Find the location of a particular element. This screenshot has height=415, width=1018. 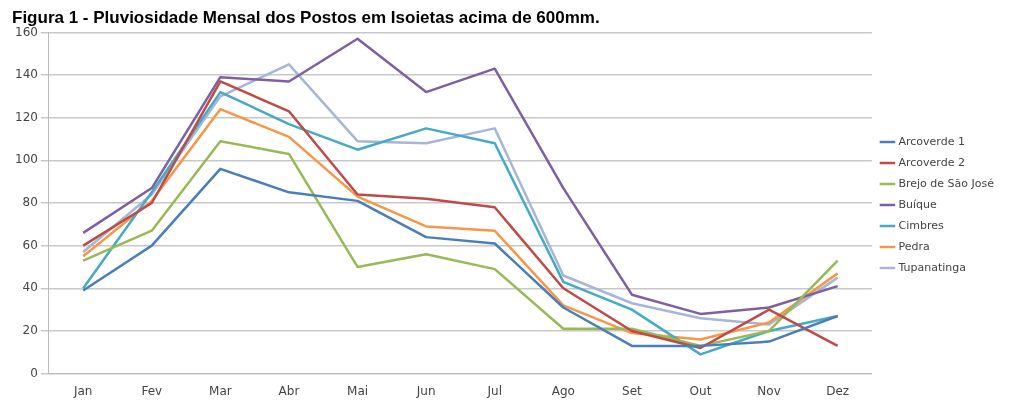

x-tick-label: Abr is located at coordinates (289, 390).